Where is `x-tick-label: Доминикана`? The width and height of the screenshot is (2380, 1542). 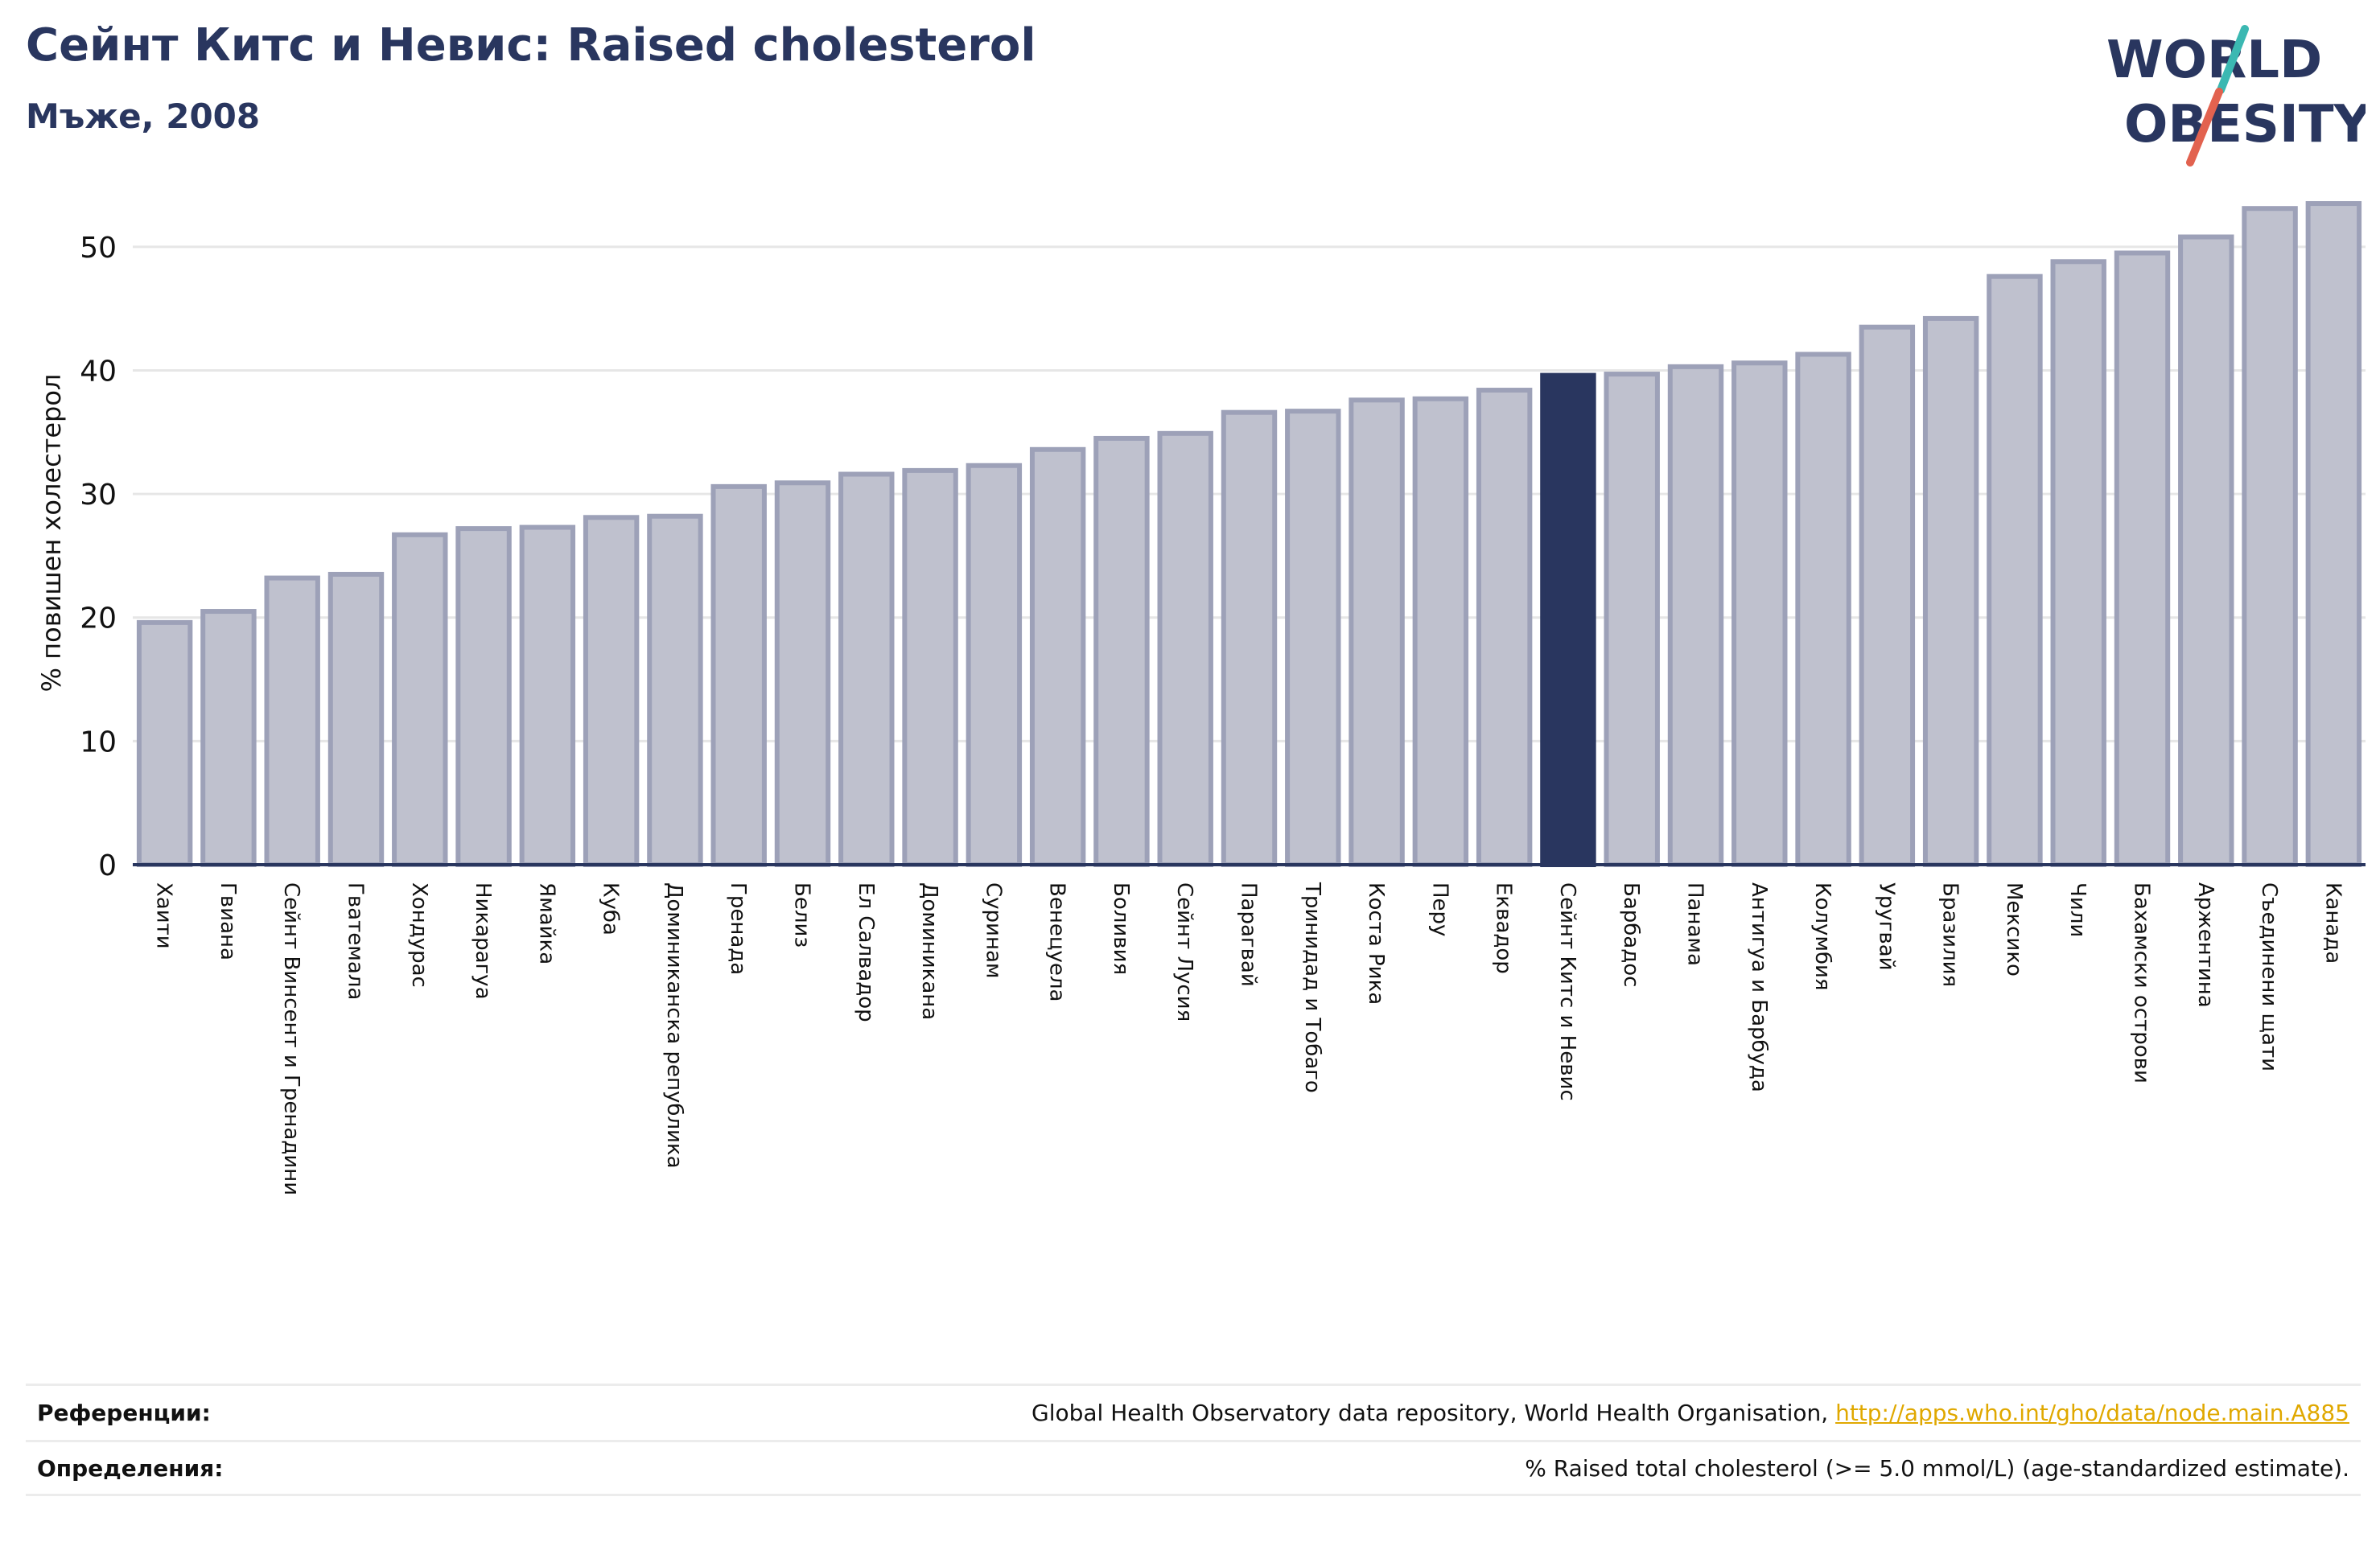
x-tick-label: Доминикана is located at coordinates (929, 951).